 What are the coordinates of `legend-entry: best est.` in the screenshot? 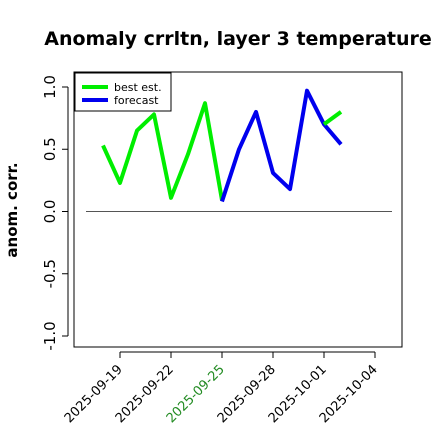 It's located at (138, 87).